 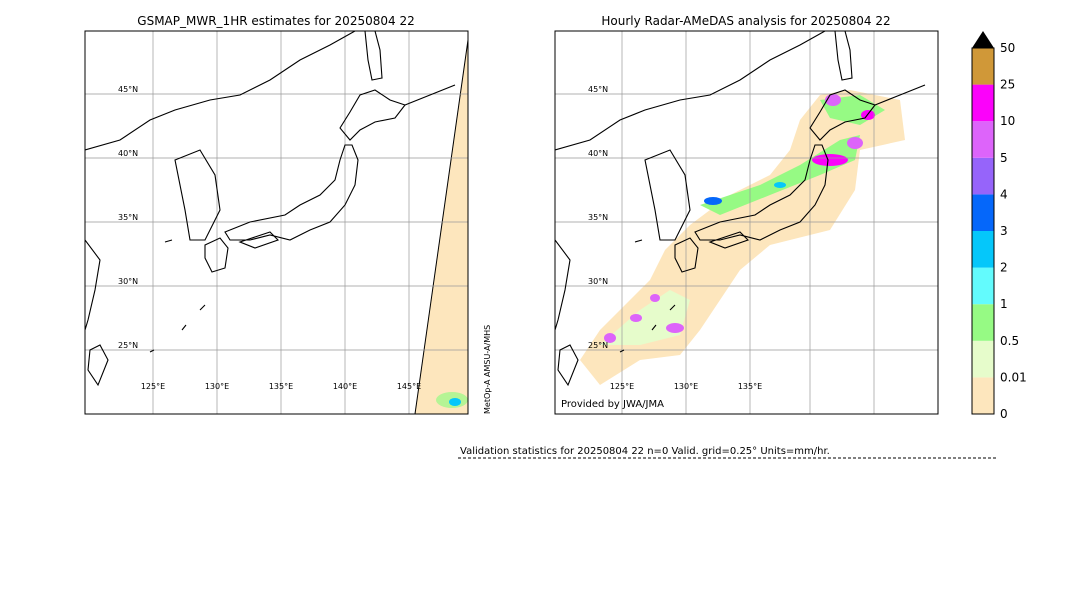 What do you see at coordinates (1007, 85) in the screenshot?
I see `colorbar-label: 25` at bounding box center [1007, 85].